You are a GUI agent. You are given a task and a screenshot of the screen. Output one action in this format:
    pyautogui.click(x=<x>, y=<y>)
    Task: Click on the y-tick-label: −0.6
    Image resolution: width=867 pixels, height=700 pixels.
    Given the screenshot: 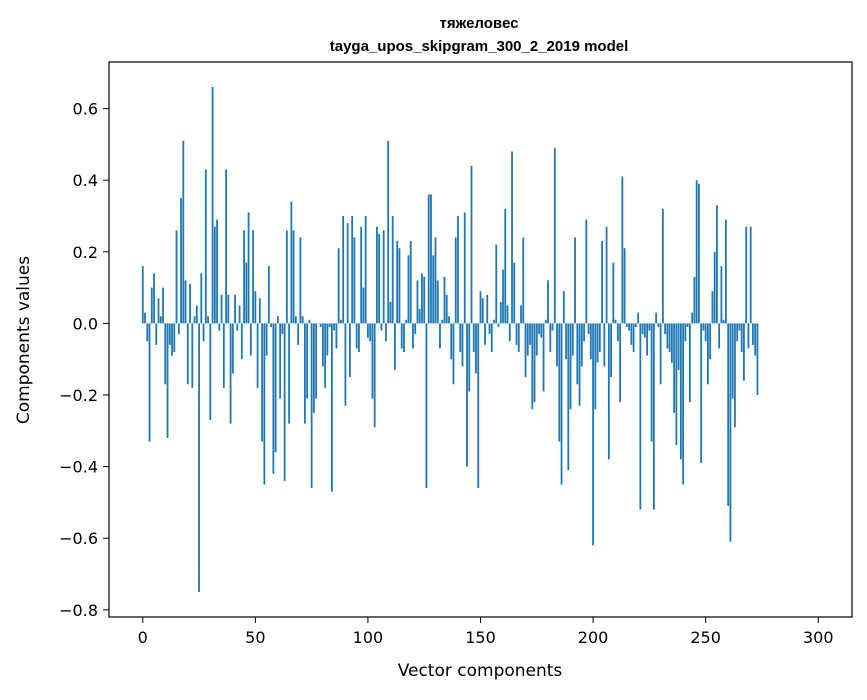 What is the action you would take?
    pyautogui.click(x=78, y=538)
    